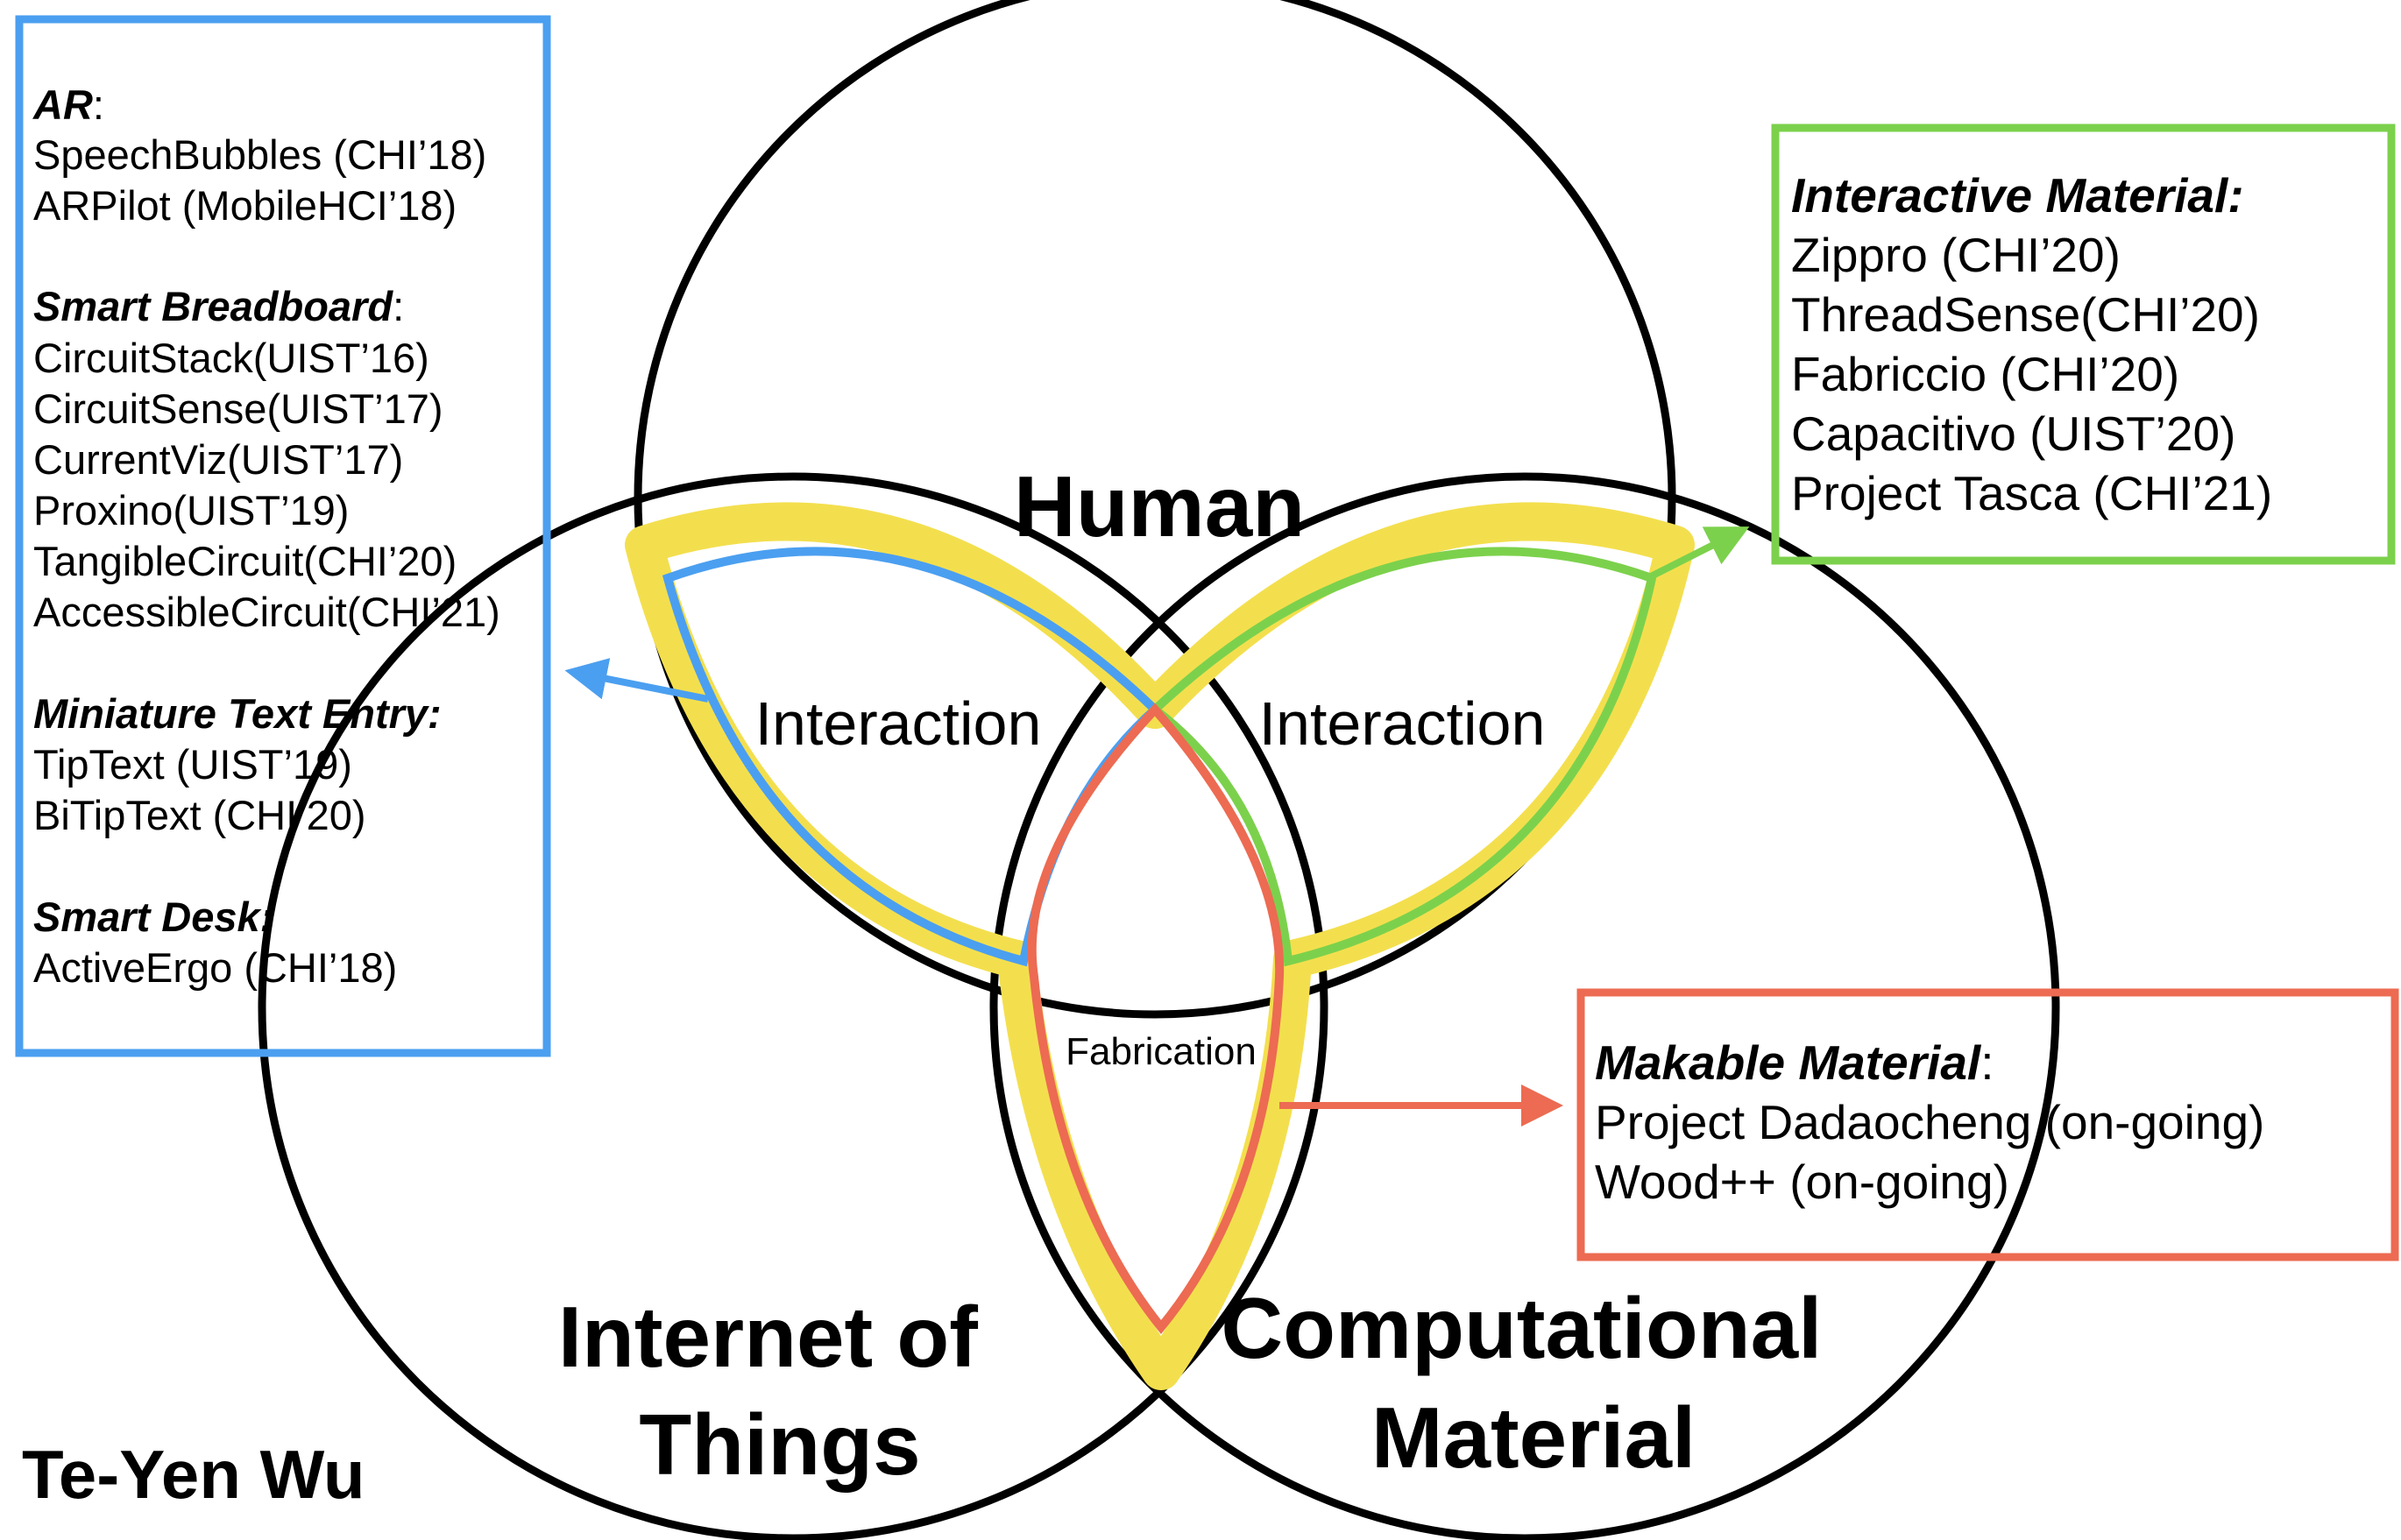 The width and height of the screenshot is (2401, 1540). I want to click on label-fabrication: Fabrication, so click(1161, 1051).